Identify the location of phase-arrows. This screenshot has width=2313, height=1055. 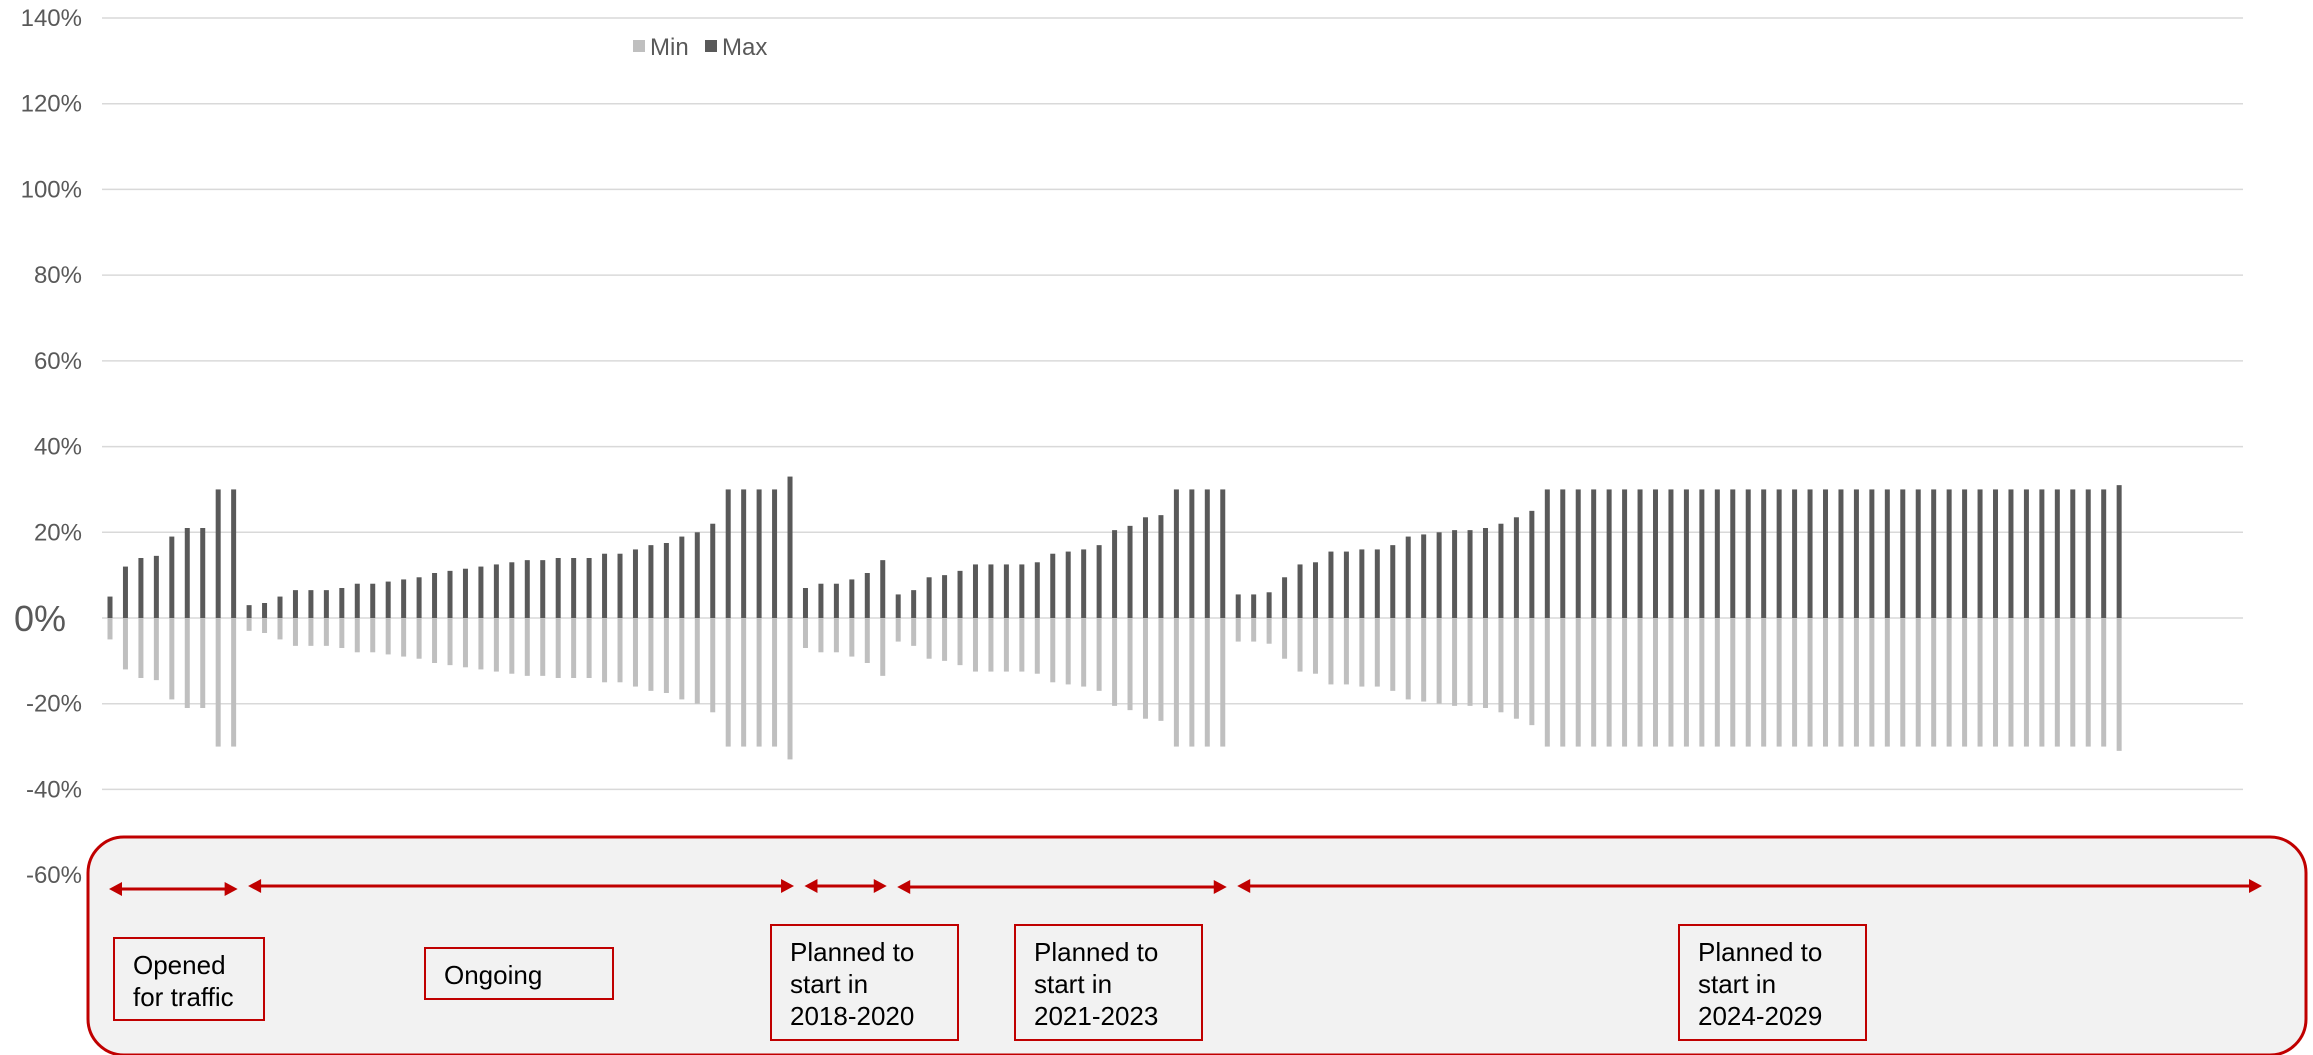
(1185, 887).